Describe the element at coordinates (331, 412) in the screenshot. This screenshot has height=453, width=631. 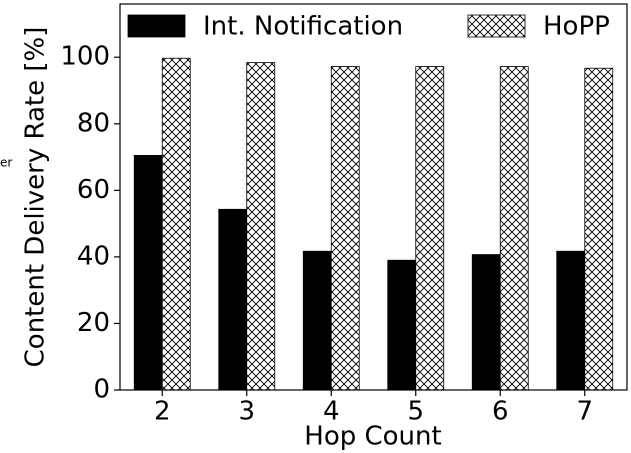
I see `x-tick-label: 4` at that location.